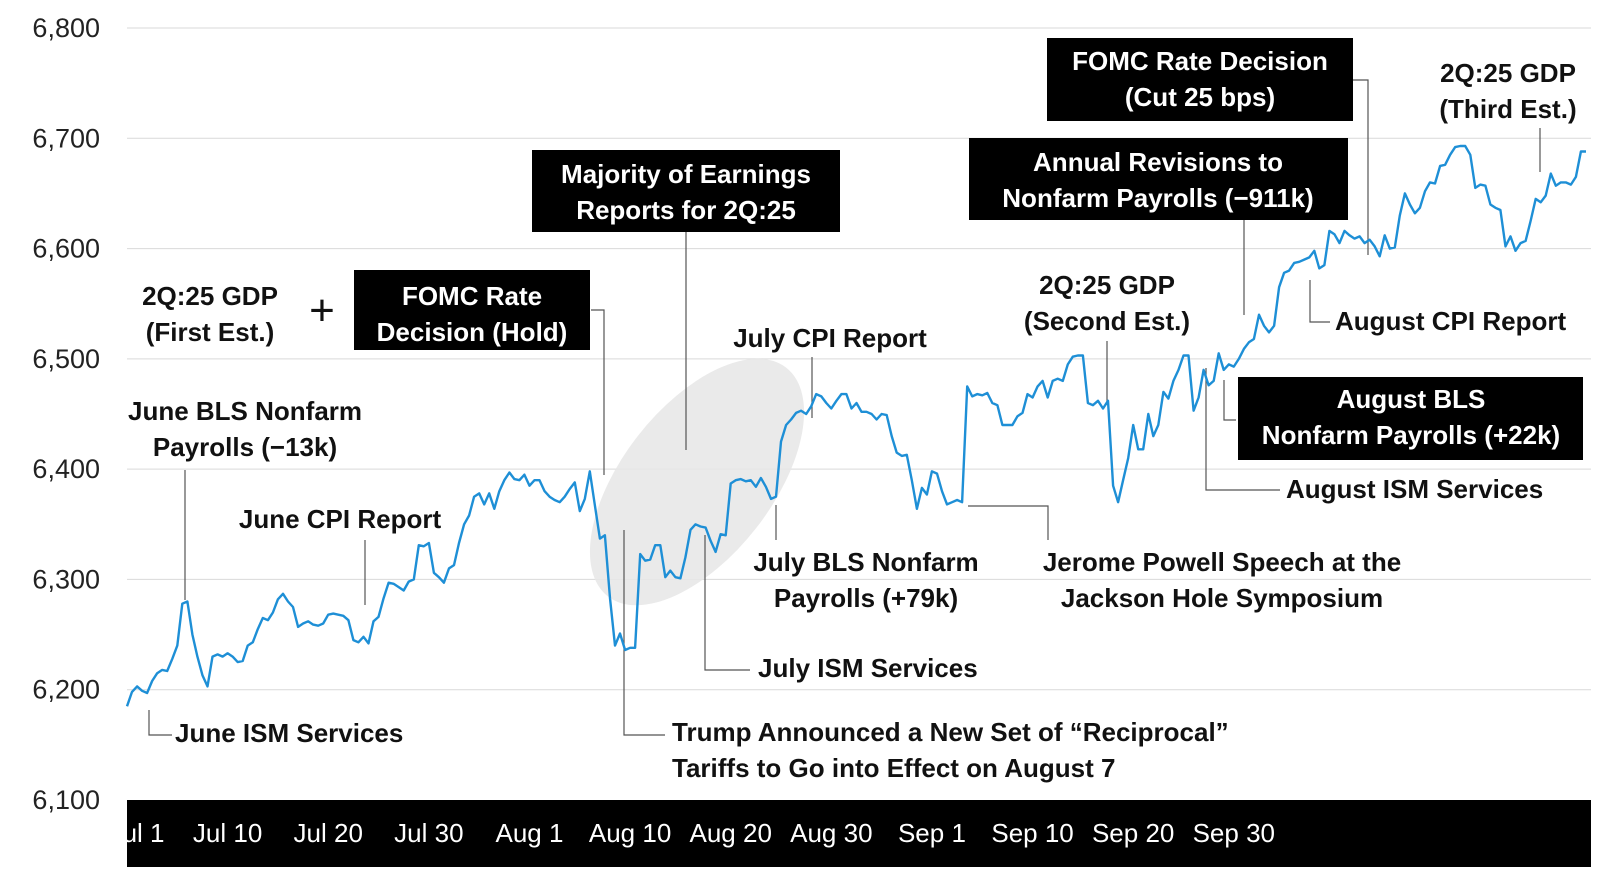  I want to click on event-annotation: 2Q:25 GDP (First Est.), so click(210, 314).